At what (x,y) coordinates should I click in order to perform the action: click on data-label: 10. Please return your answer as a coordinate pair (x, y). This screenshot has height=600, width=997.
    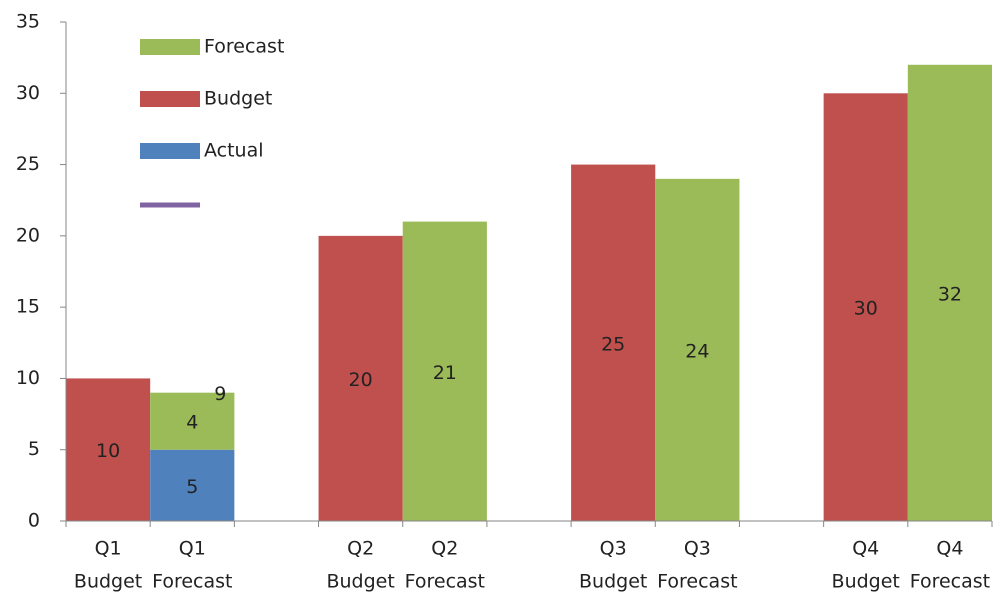
    Looking at the image, I should click on (108, 451).